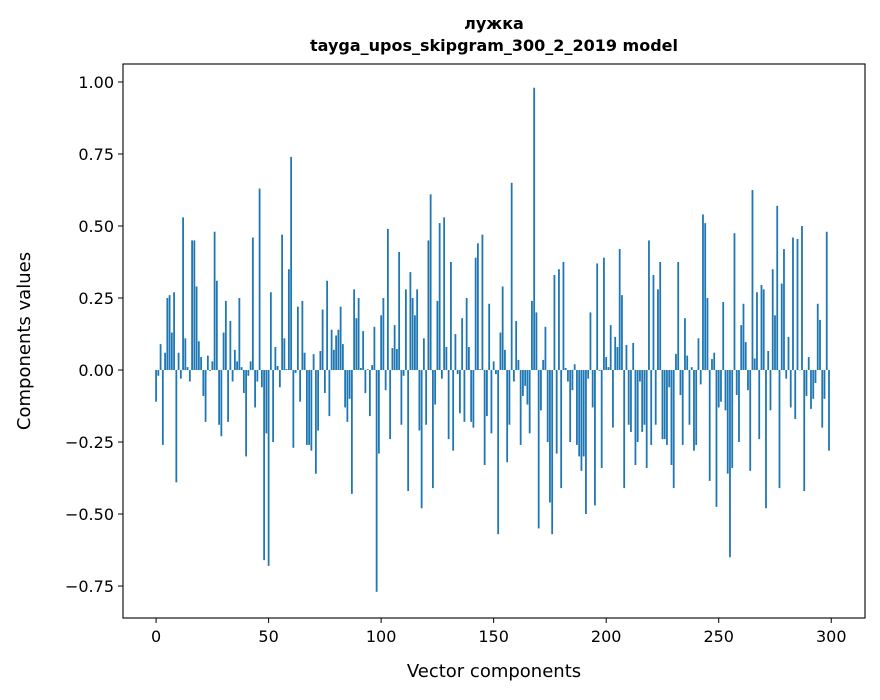  Describe the element at coordinates (89, 442) in the screenshot. I see `y-tick-label: −0.25` at that location.